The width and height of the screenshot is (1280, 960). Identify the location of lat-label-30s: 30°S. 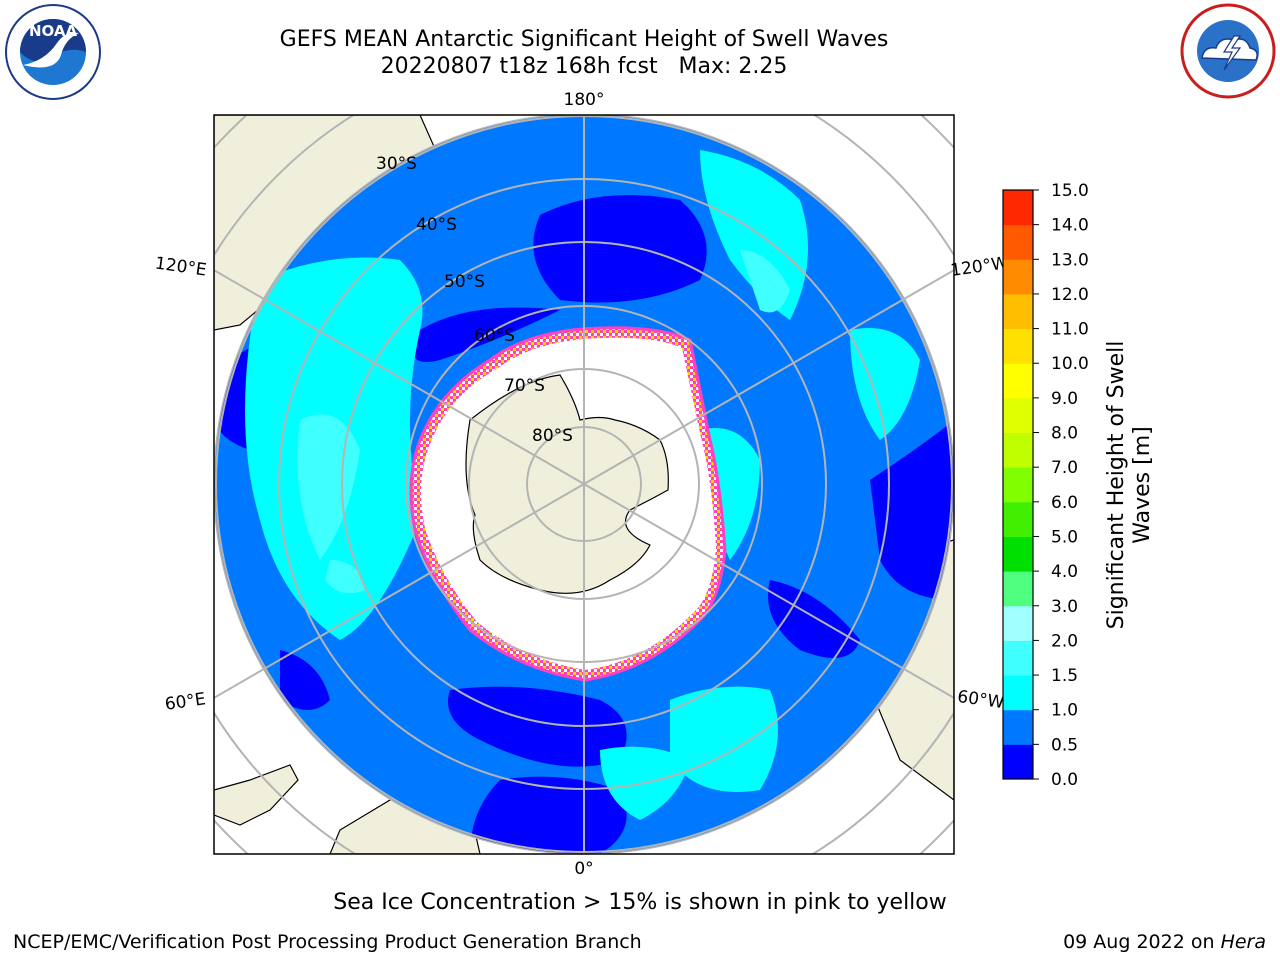
(396, 164).